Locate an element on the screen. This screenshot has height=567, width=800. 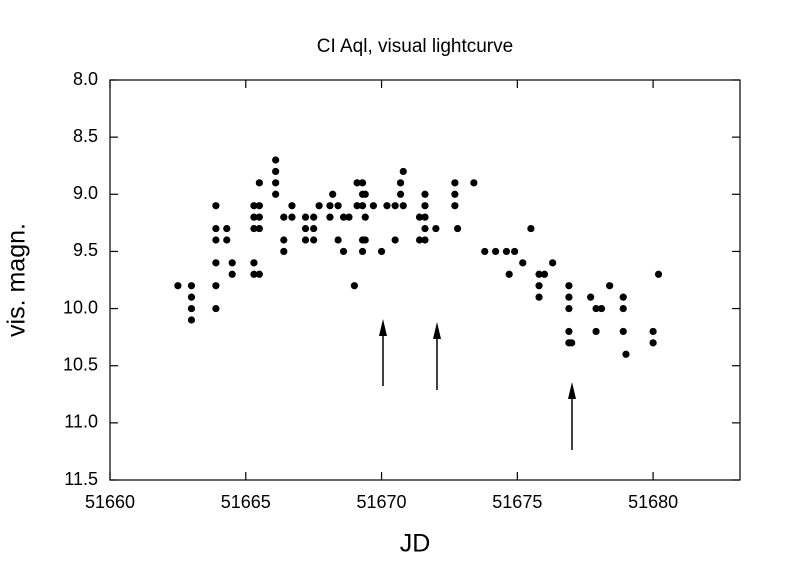
y-tick-label: 10.0 is located at coordinates (80, 307).